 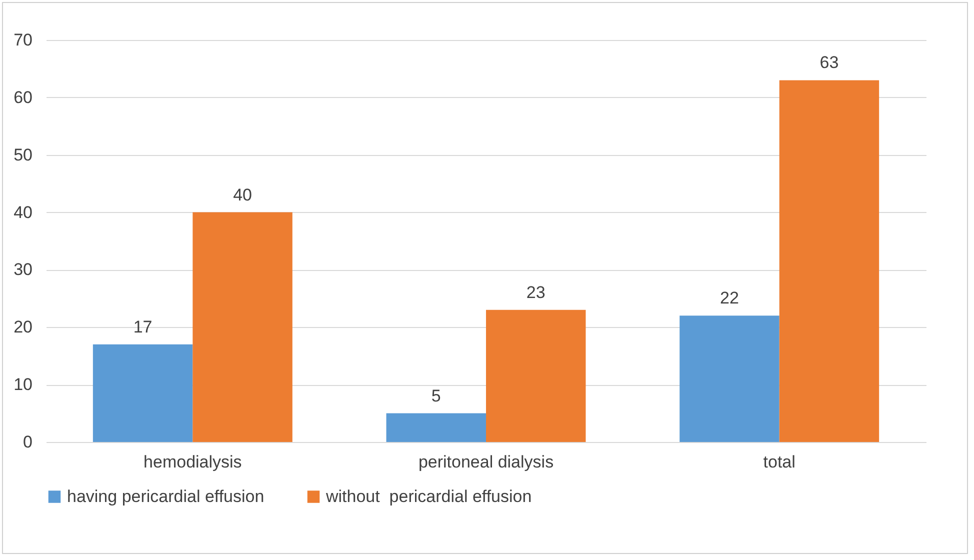 What do you see at coordinates (242, 194) in the screenshot?
I see `data-label: 40` at bounding box center [242, 194].